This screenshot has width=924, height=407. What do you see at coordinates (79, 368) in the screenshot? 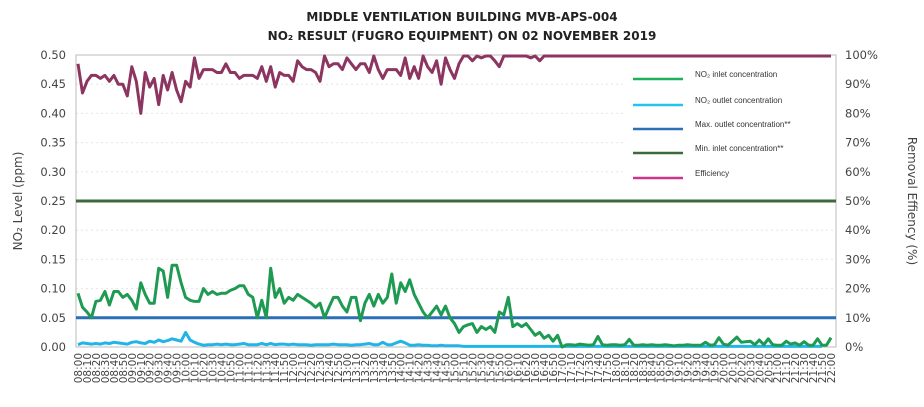
I see `x-tick-label: 08:00` at bounding box center [79, 368].